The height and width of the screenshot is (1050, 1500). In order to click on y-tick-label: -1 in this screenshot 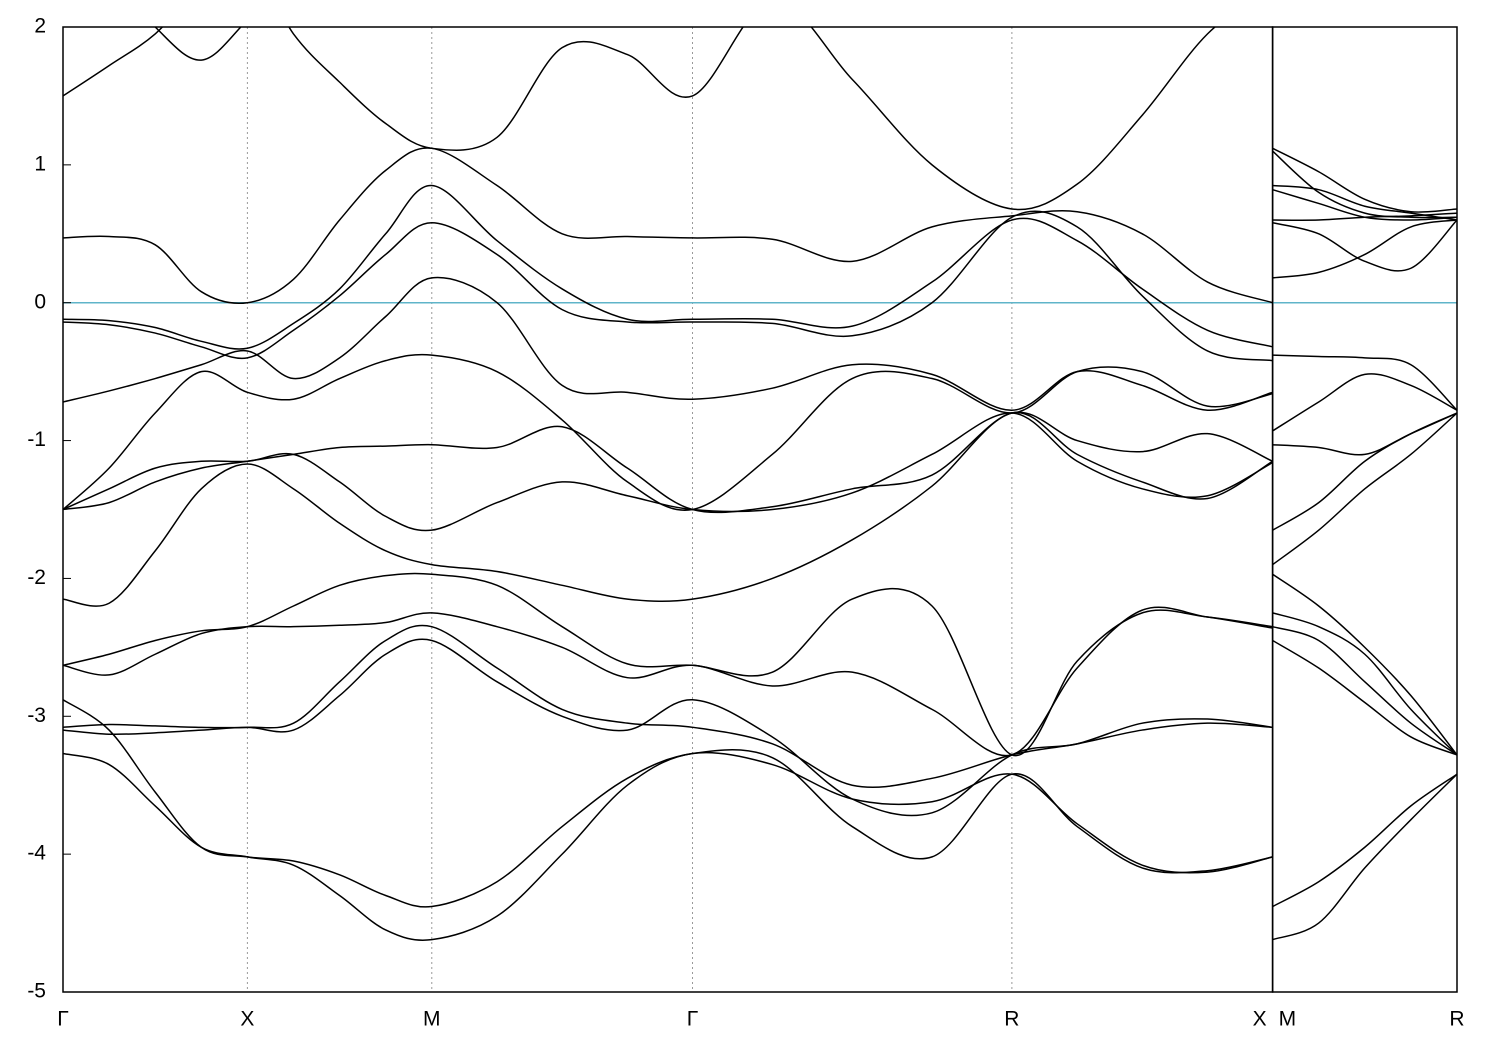, I will do `click(36, 439)`.